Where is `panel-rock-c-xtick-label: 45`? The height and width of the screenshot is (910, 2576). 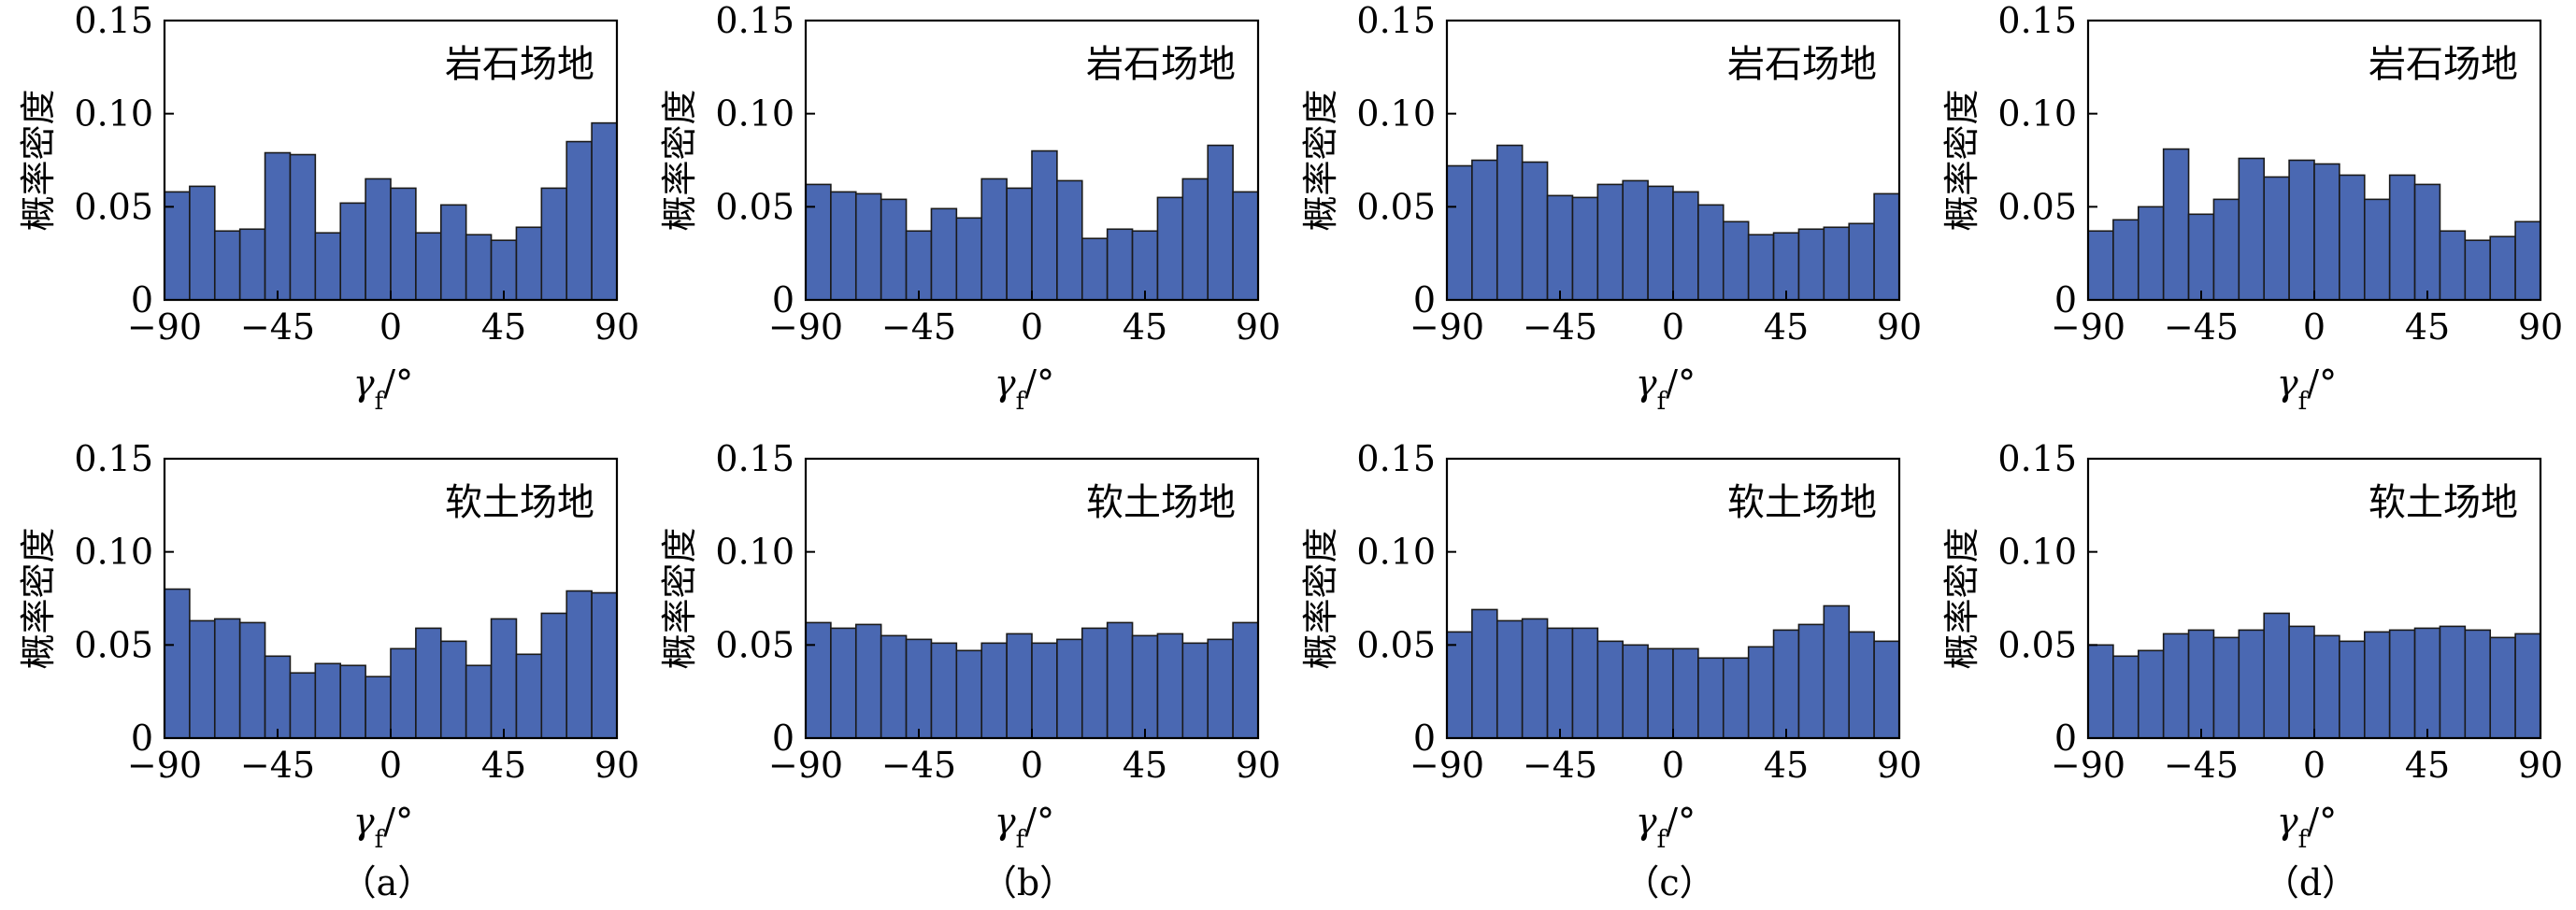 panel-rock-c-xtick-label: 45 is located at coordinates (1786, 327).